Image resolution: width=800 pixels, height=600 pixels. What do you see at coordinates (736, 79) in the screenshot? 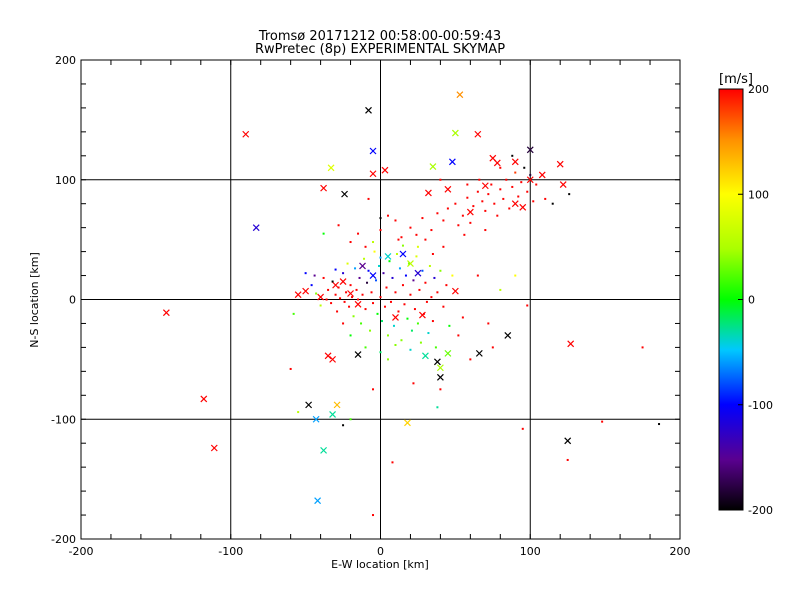
I see `colorbar-label: [m/s]` at bounding box center [736, 79].